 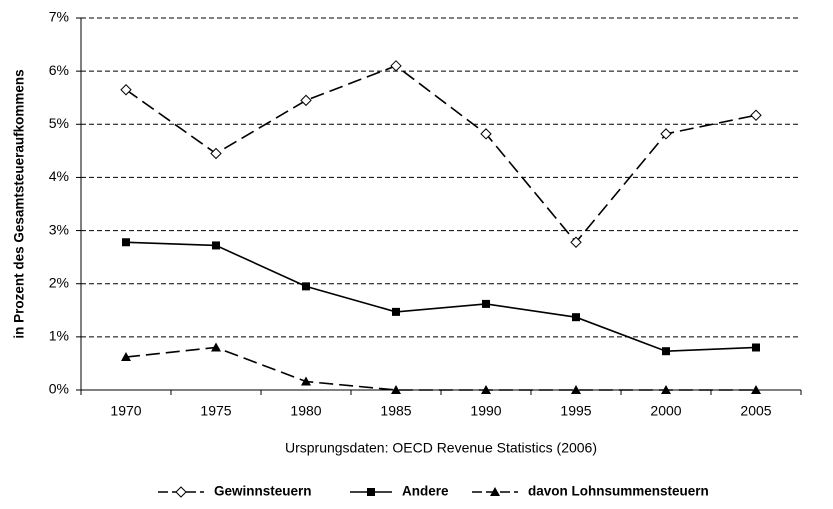 What do you see at coordinates (575, 411) in the screenshot?
I see `x-tick-label: 1995` at bounding box center [575, 411].